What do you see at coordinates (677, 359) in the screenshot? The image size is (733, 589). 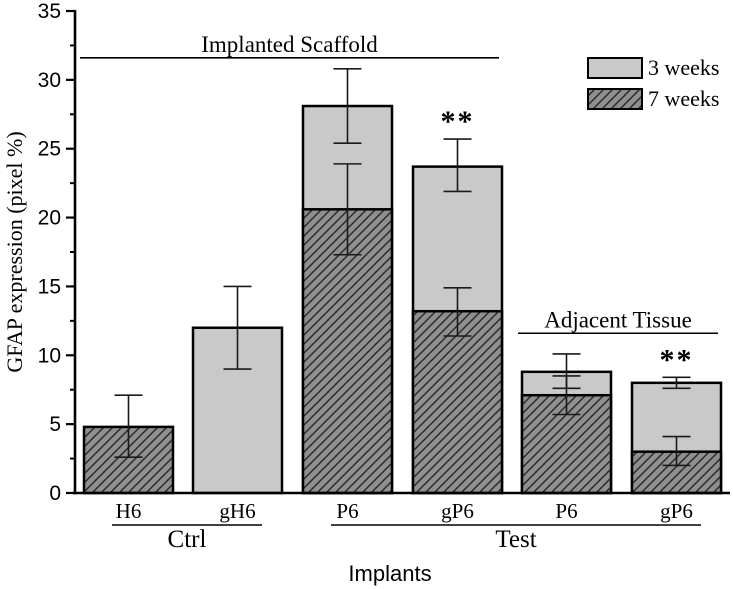 I see `significance-marker-5: **` at bounding box center [677, 359].